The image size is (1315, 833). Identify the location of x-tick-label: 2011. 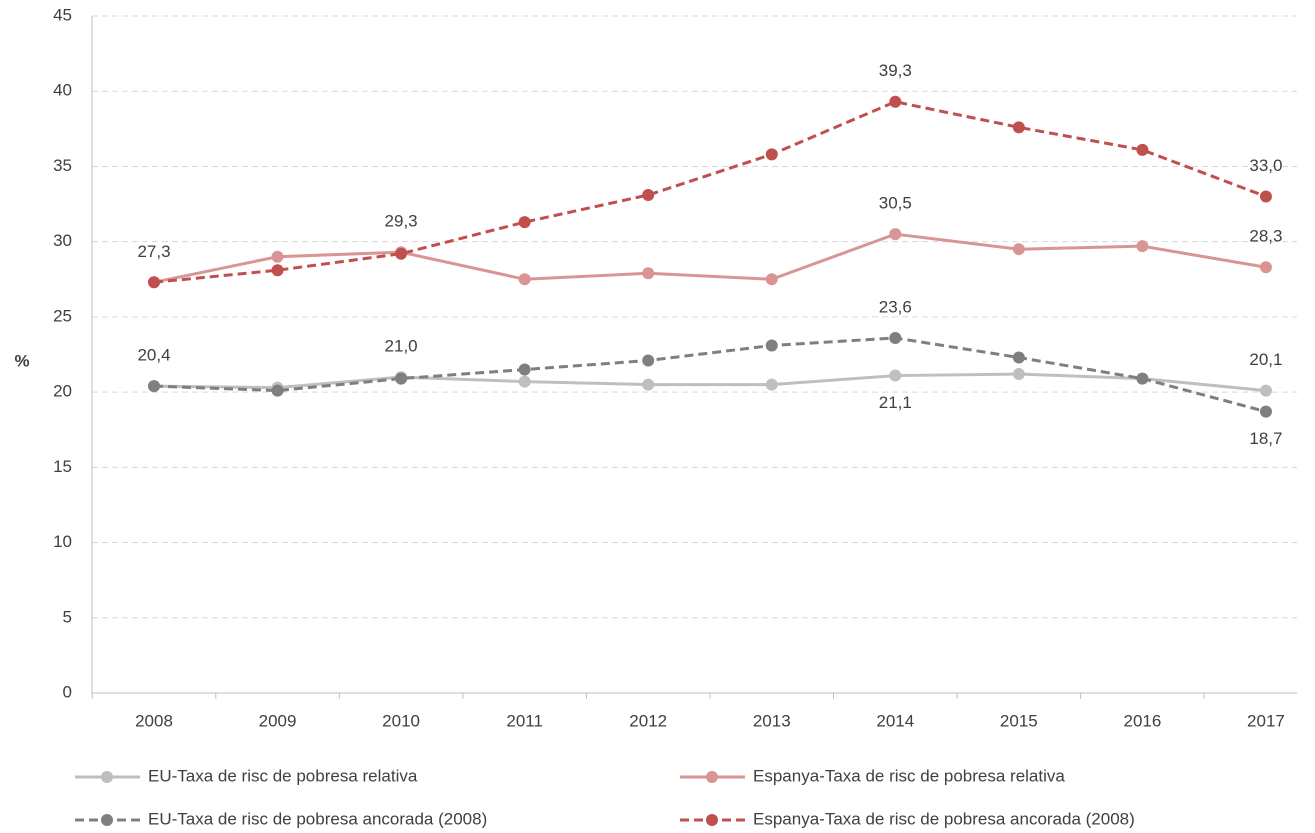
(524, 720).